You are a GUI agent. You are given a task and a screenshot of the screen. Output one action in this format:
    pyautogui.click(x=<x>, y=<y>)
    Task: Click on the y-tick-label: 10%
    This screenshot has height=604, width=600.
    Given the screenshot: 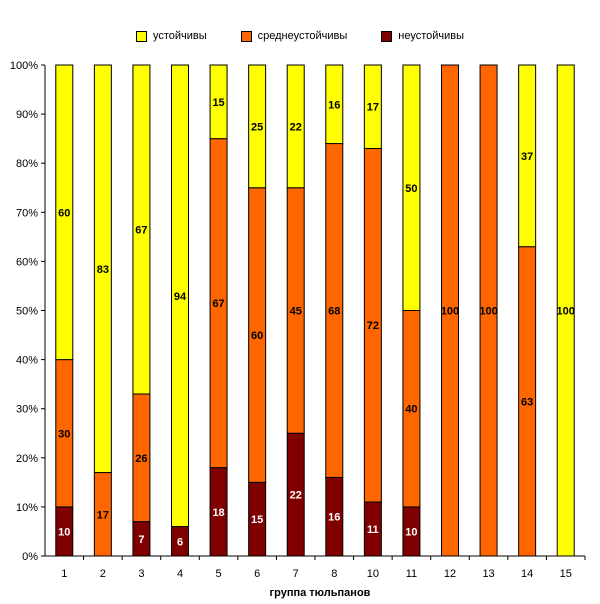 What is the action you would take?
    pyautogui.click(x=27, y=508)
    